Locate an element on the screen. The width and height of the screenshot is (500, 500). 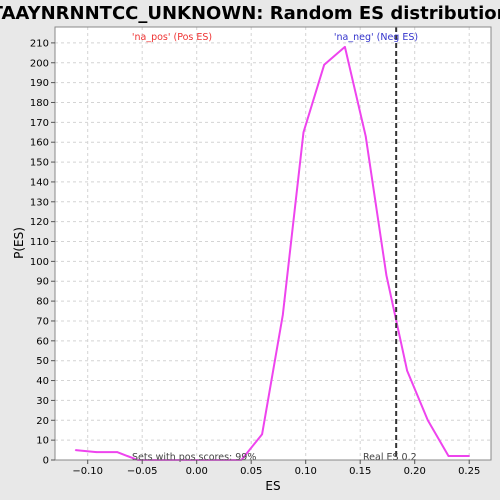
y-tick-label: 150 is located at coordinates (39, 163).